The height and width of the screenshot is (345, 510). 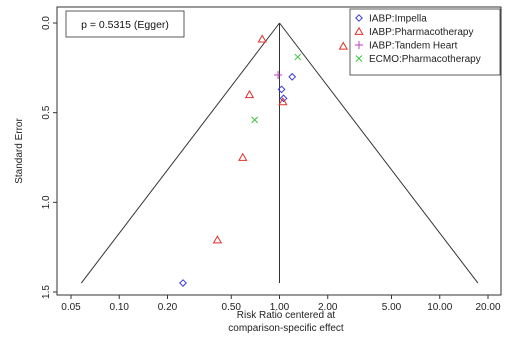 I want to click on y-axis-title: Standard Error, so click(x=19, y=151).